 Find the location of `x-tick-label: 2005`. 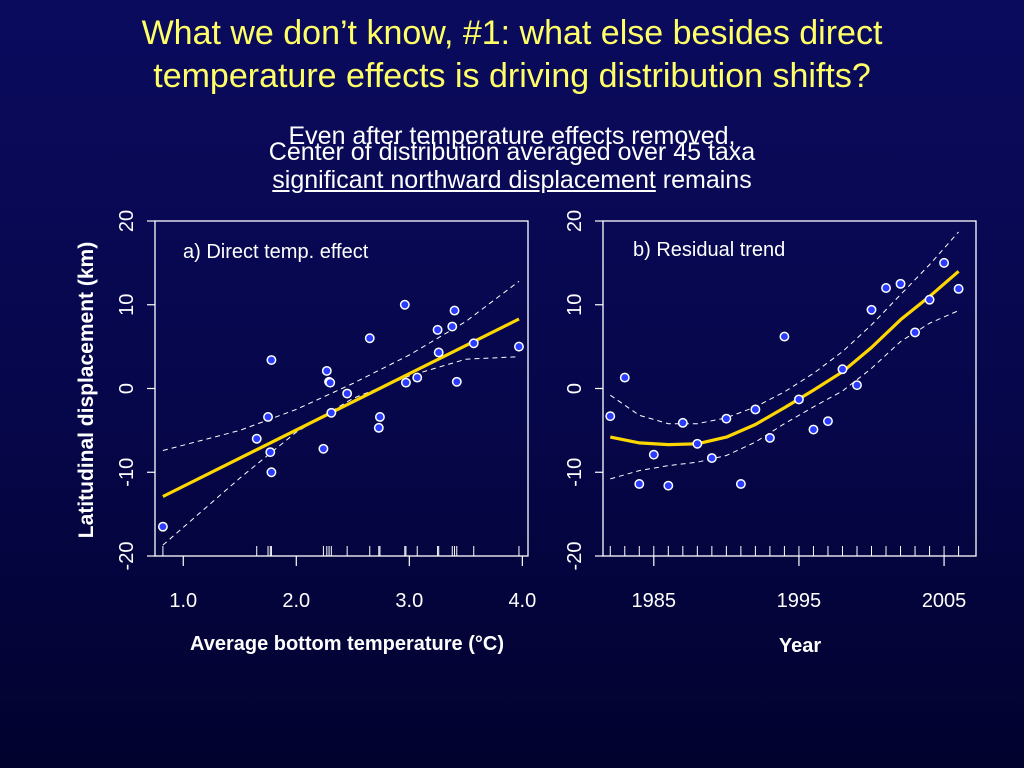

x-tick-label: 2005 is located at coordinates (944, 601).